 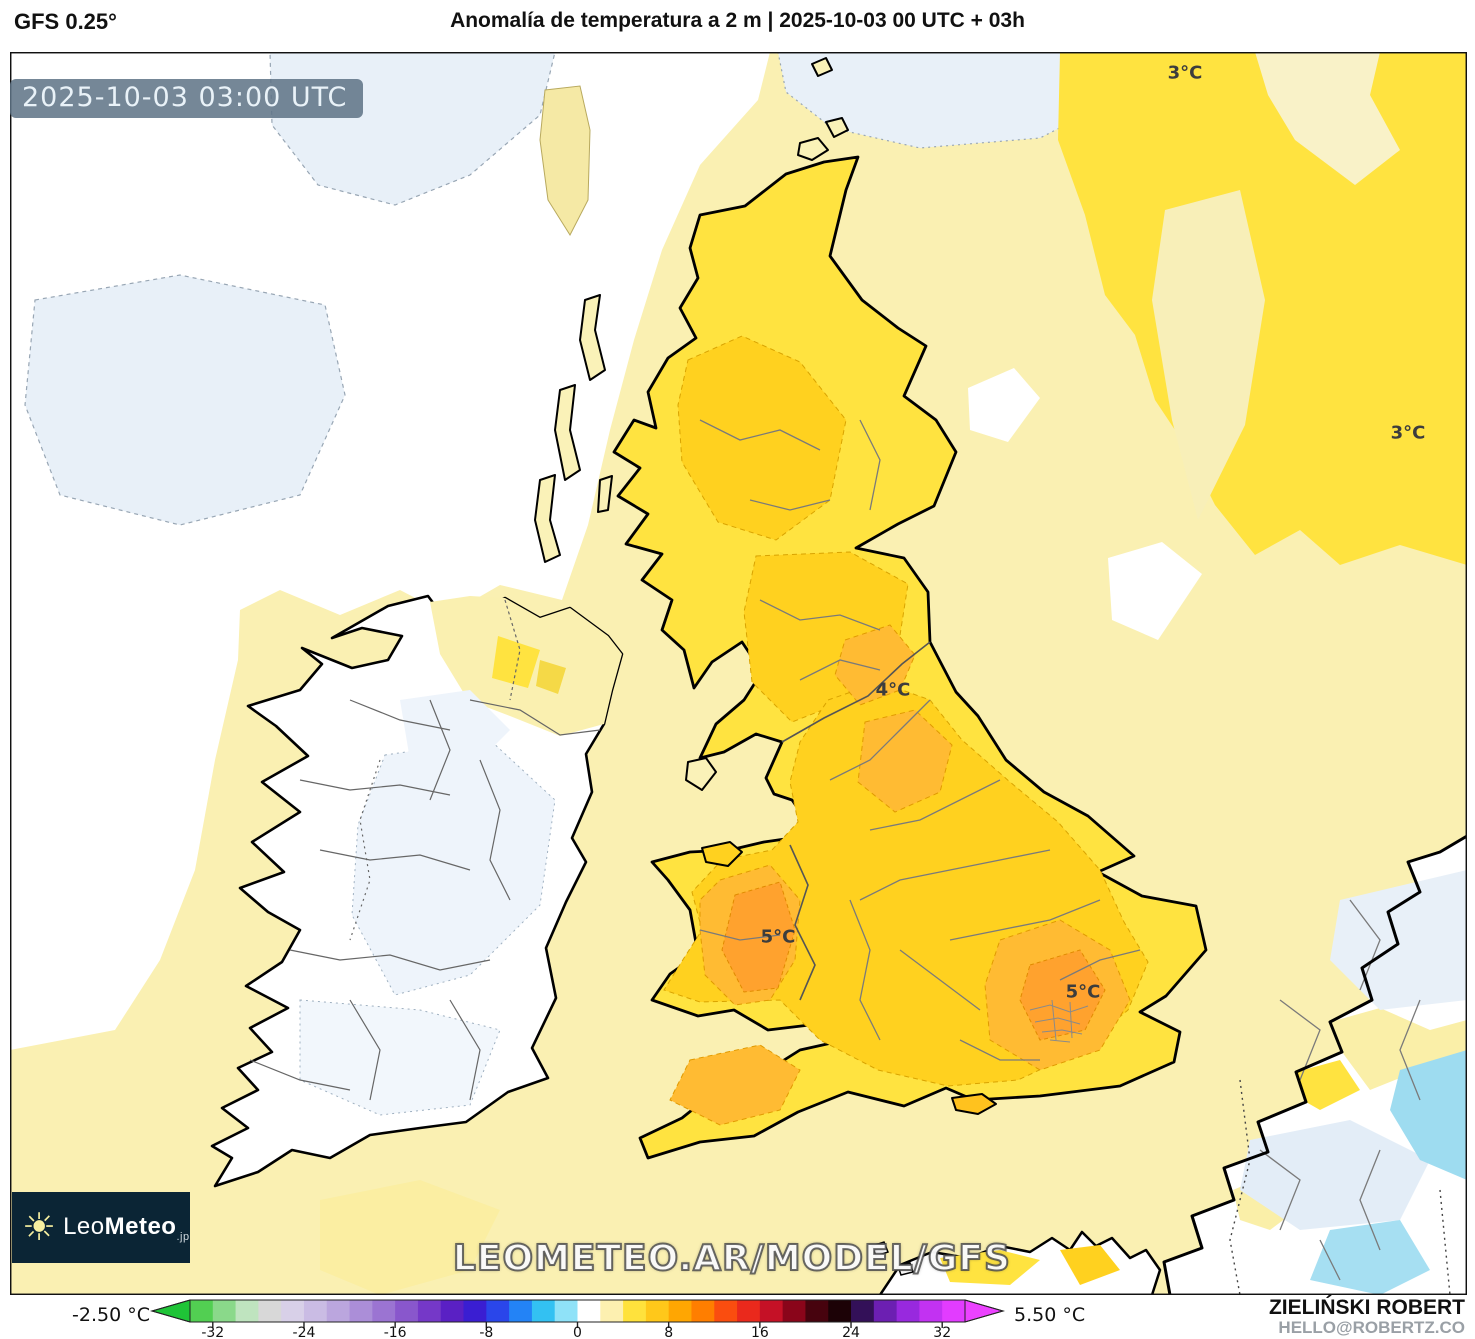 I want to click on svg-text: 24, so click(x=851, y=1332).